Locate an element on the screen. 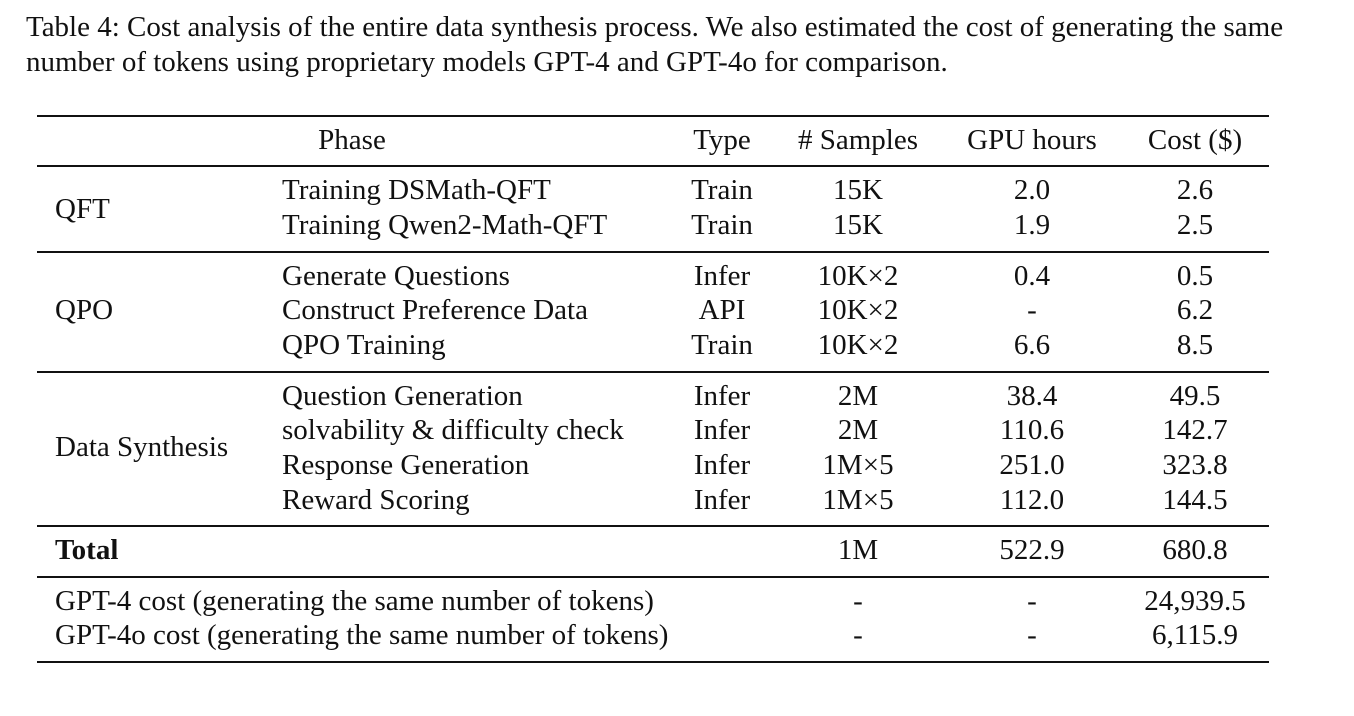 The width and height of the screenshot is (1354, 716). group-rule-qft is located at coordinates (653, 252).